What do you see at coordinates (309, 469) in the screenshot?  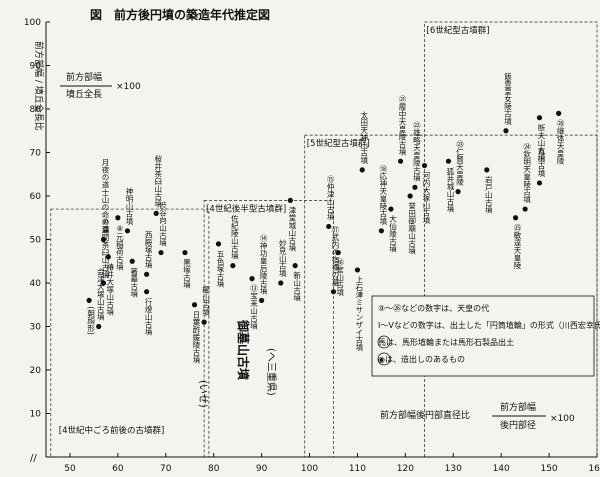 I see `x-tick-label: 100` at bounding box center [309, 469].